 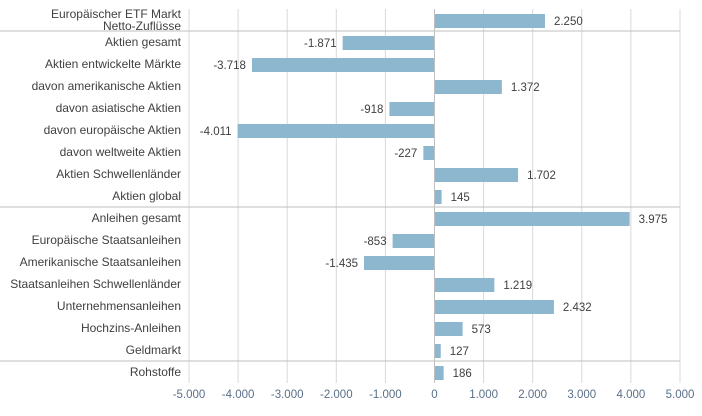 I want to click on data-label: 1.702, so click(x=541, y=176).